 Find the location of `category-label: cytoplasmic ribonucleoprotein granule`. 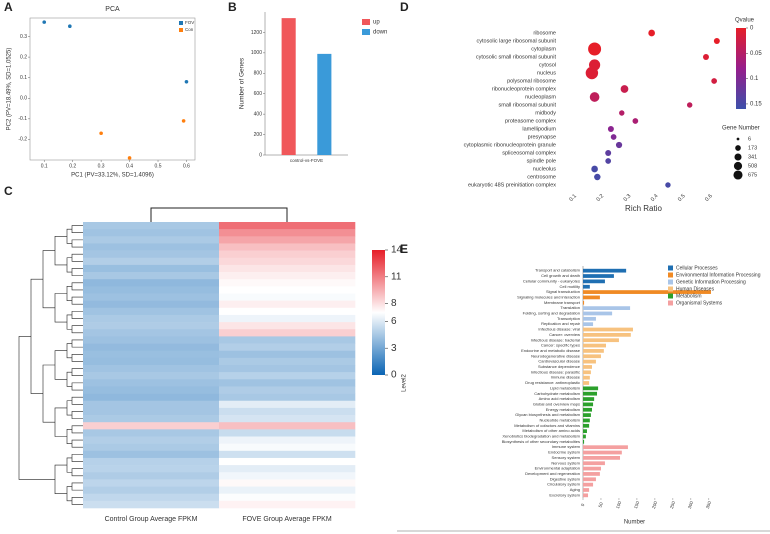

category-label: cytoplasmic ribonucleoprotein granule is located at coordinates (510, 145).